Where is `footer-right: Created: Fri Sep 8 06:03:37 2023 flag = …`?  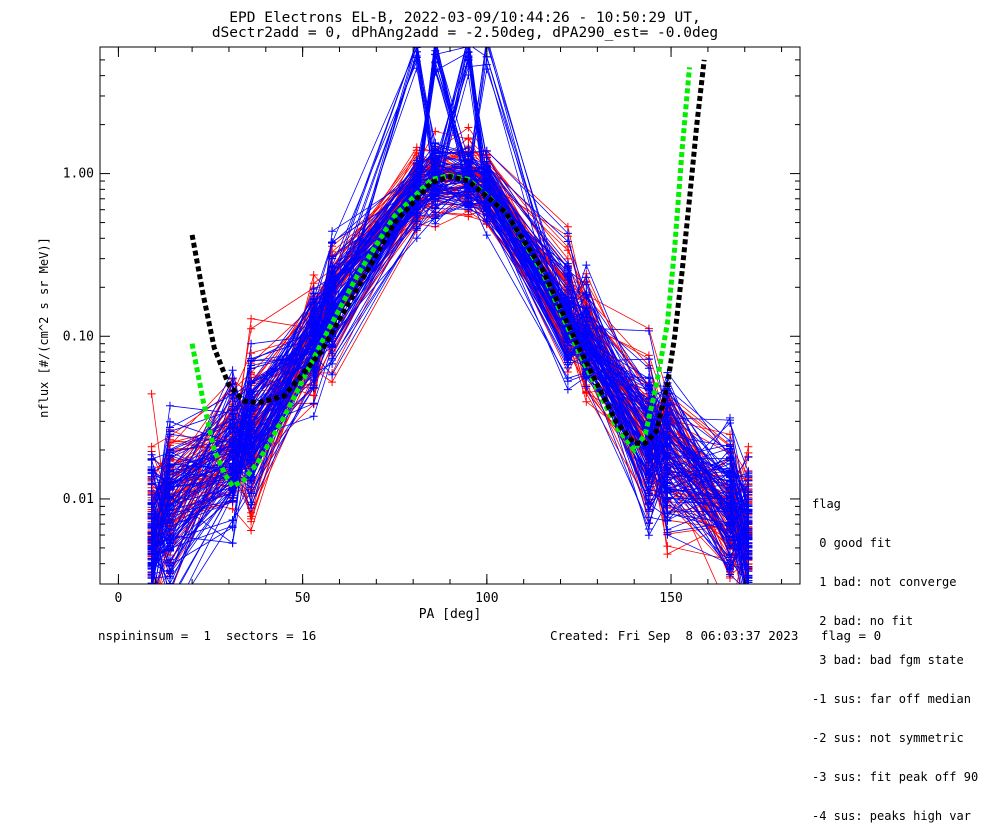 footer-right: Created: Fri Sep 8 06:03:37 2023 flag = … is located at coordinates (716, 635).